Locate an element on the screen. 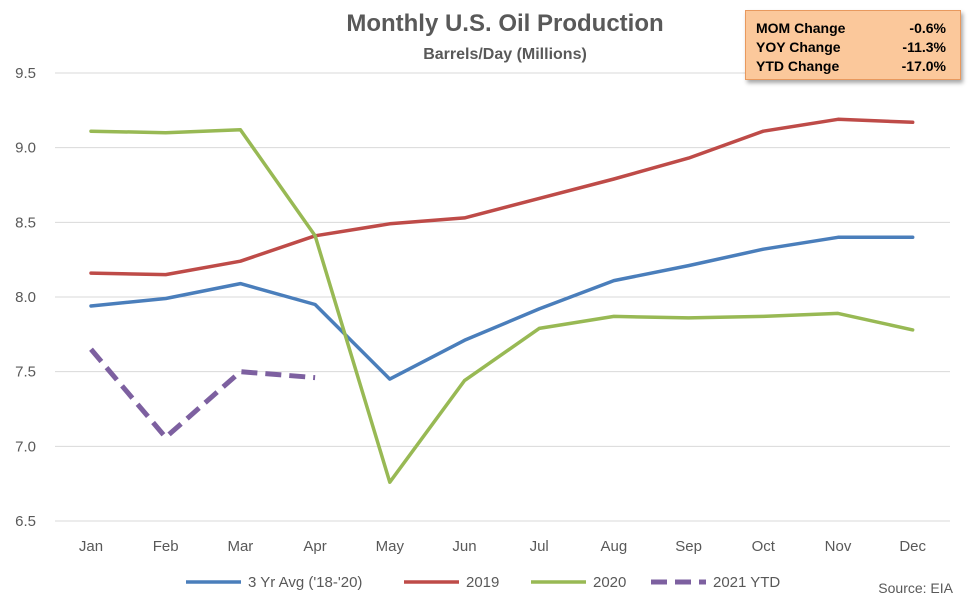  stat-label: MOM Change is located at coordinates (801, 28).